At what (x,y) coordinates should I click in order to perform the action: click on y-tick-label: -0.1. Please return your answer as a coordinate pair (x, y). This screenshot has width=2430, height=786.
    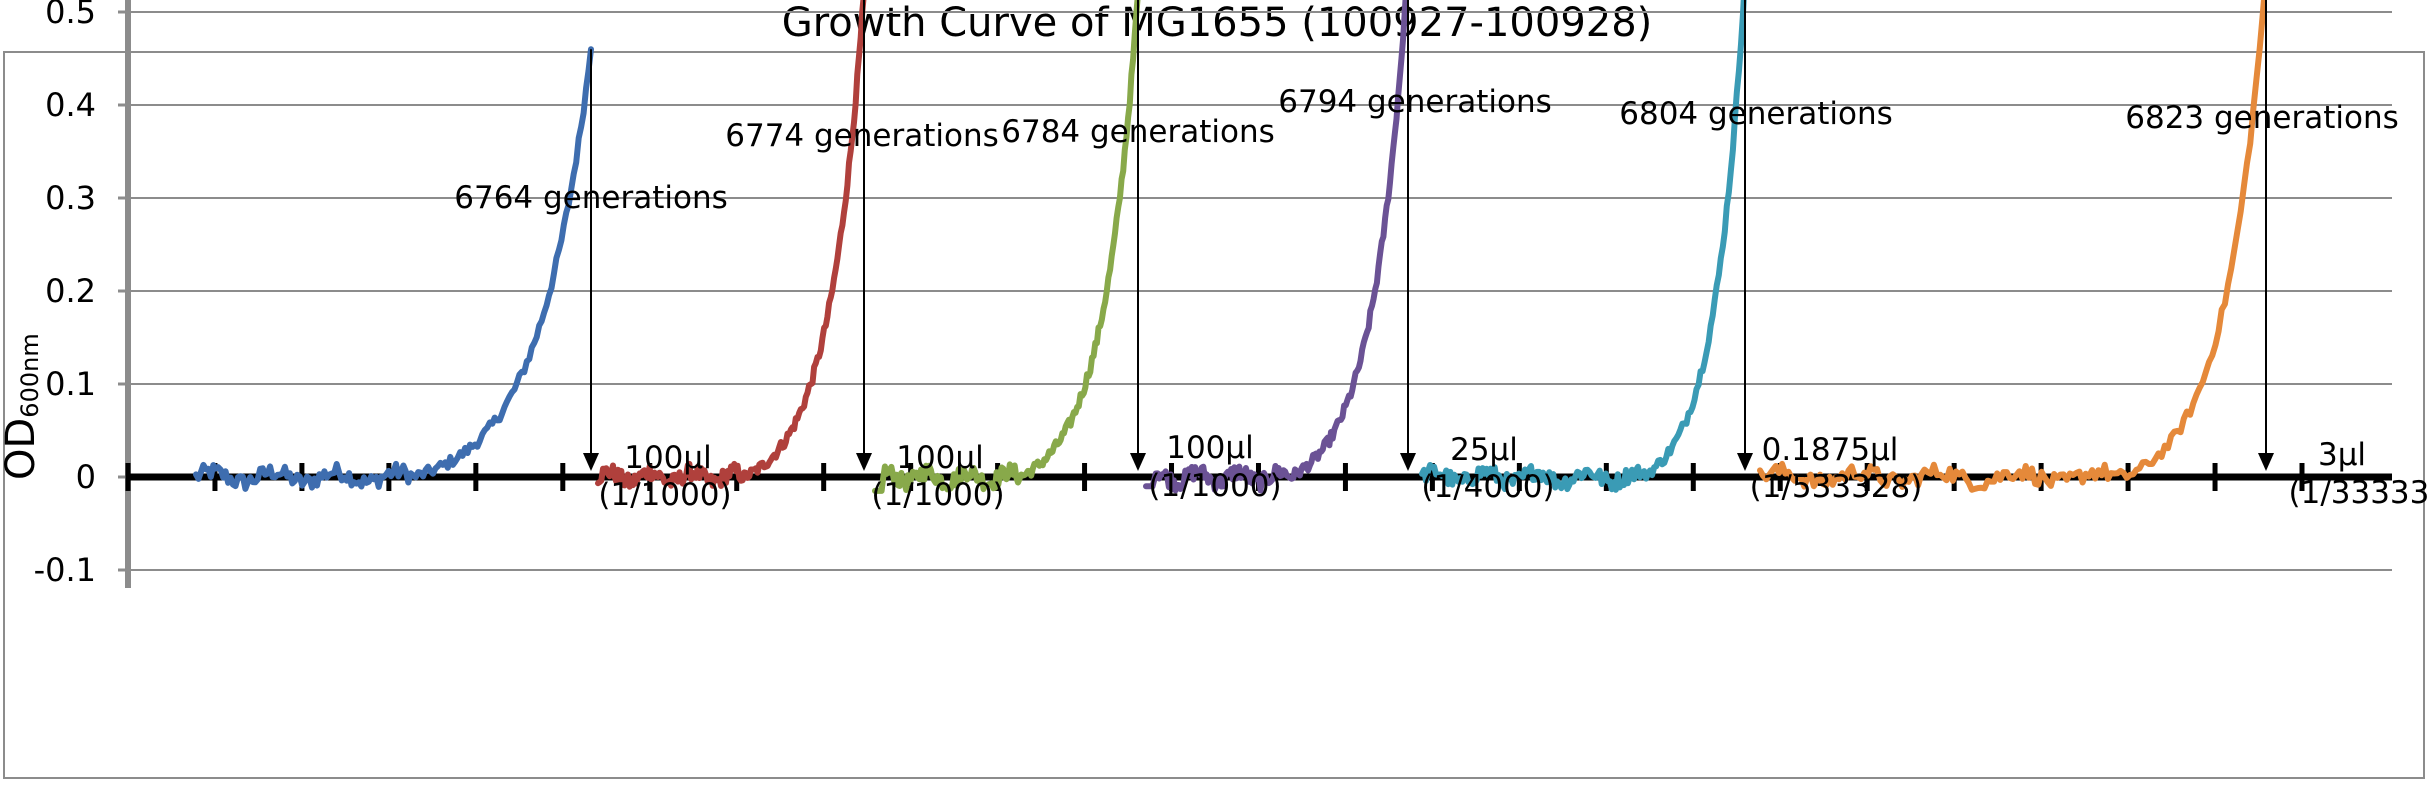
    Looking at the image, I should click on (65, 570).